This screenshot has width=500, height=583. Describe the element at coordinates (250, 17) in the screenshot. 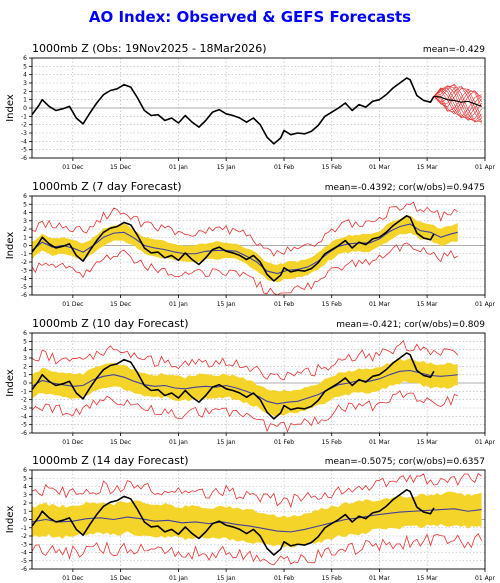

I see `page-title: AO Index: Observed & GEFS Forecasts` at that location.